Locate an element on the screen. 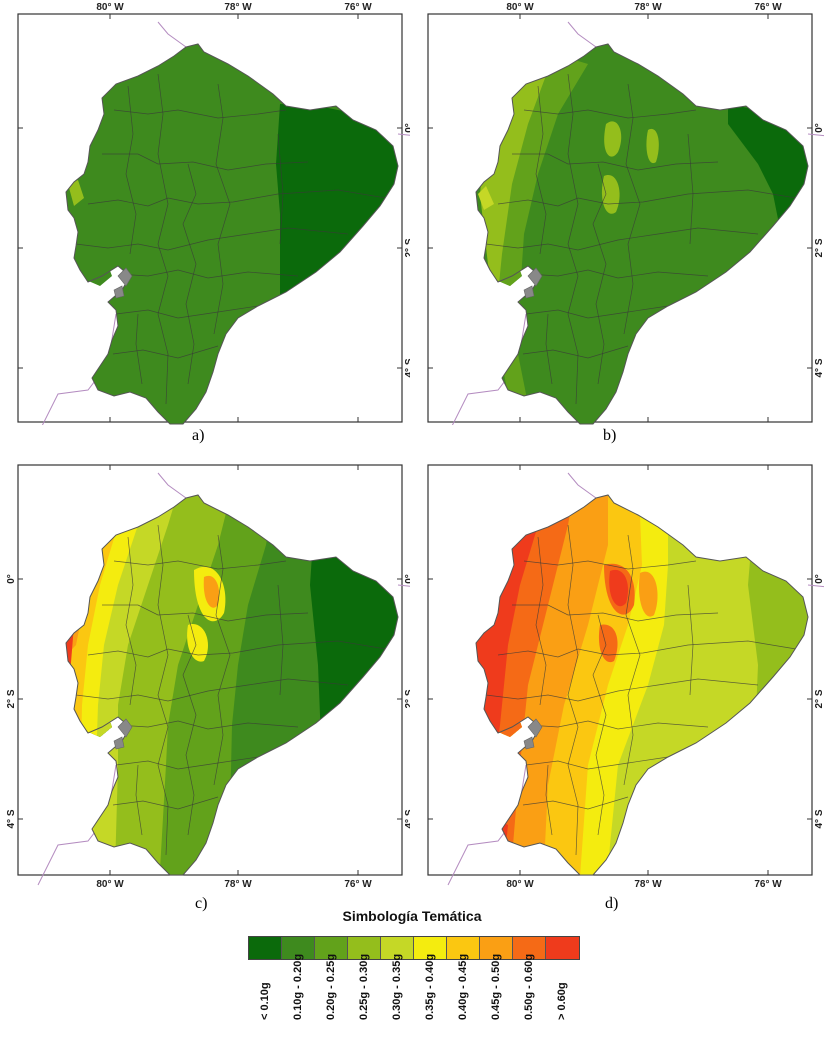  legend-label: 0.20g - 0.25g is located at coordinates (330, 986).